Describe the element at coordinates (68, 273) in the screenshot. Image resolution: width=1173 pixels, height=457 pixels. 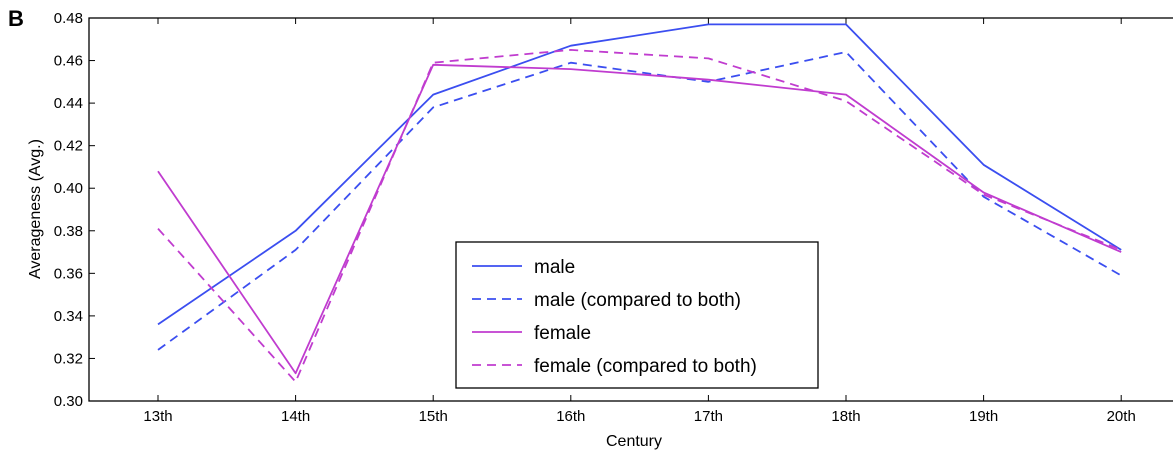
I see `y-tick-label: 0.36` at that location.